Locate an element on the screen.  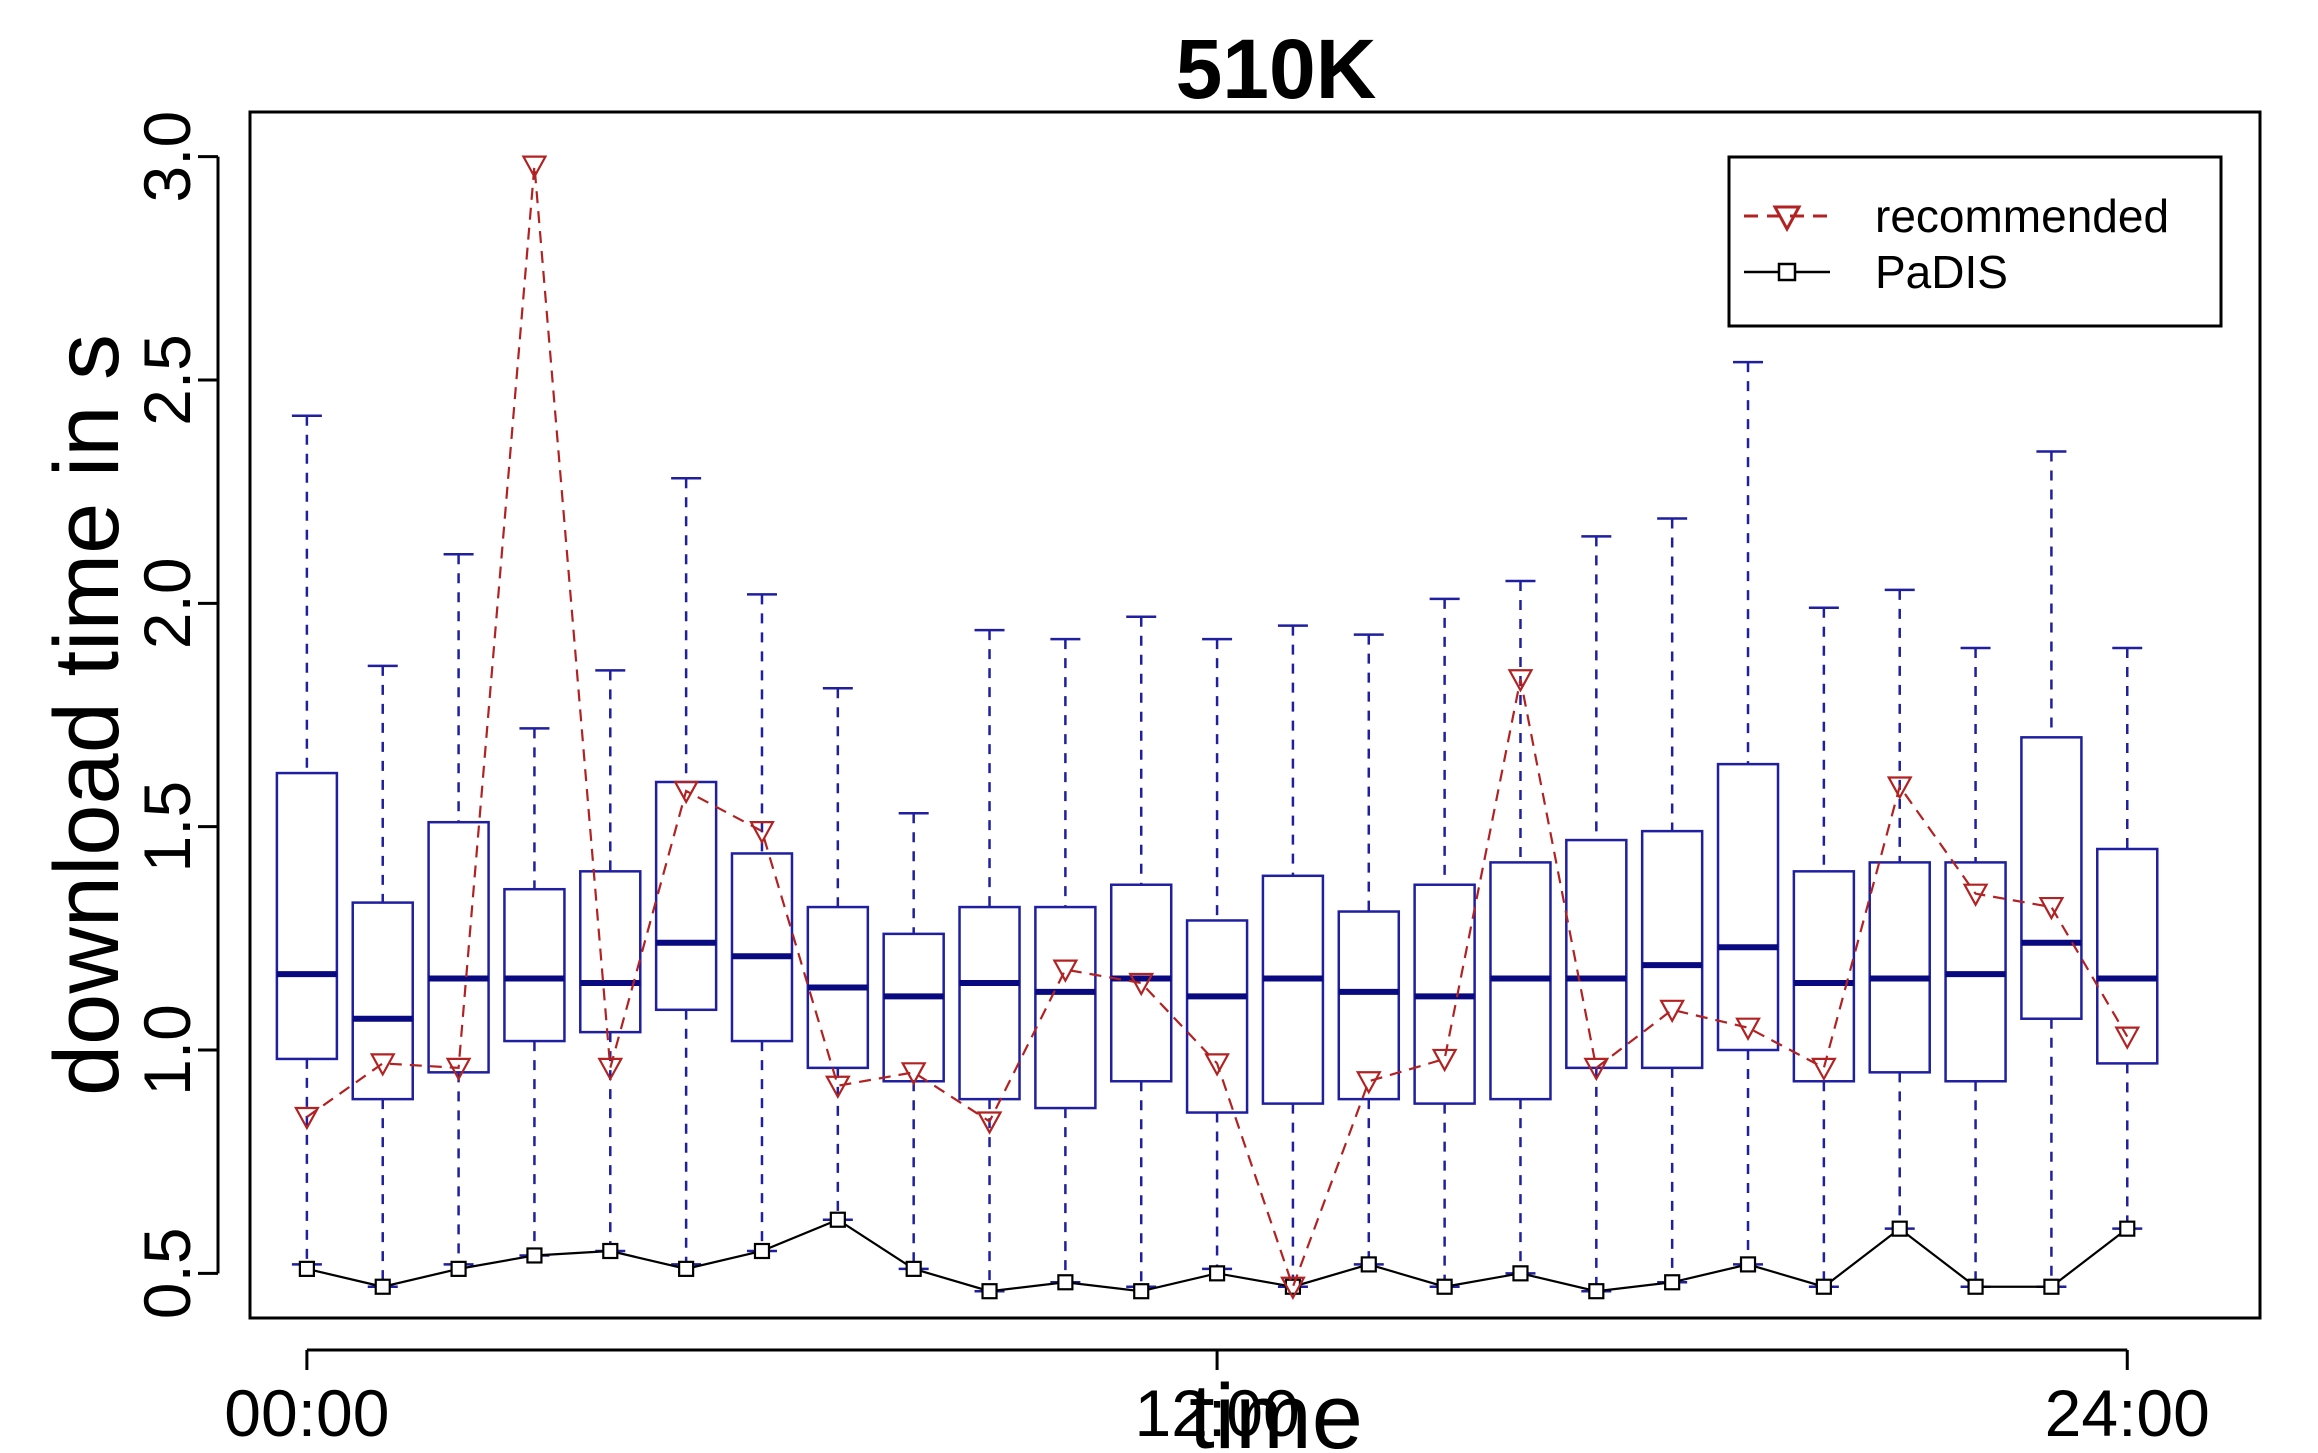
y-tick-label-5: 3.0 is located at coordinates (167, 157).